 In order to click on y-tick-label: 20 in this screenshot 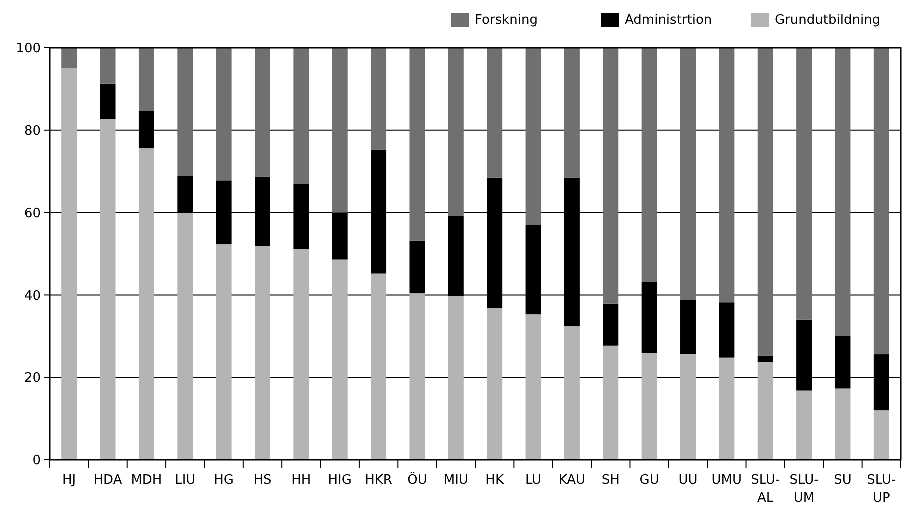, I will do `click(32, 378)`.